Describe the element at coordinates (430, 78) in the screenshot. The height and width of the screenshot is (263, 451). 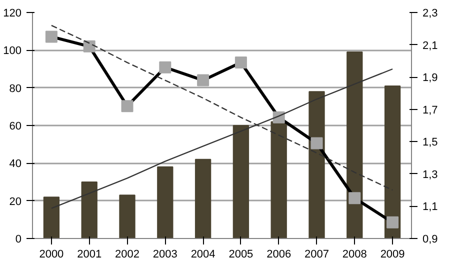
I see `y2-tick-label: 1,9` at that location.